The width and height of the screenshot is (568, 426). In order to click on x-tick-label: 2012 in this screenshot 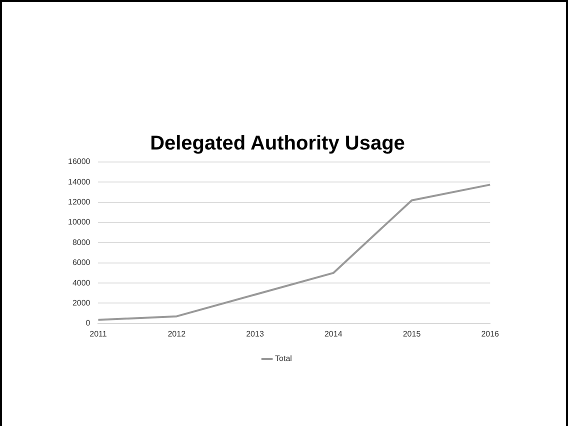, I will do `click(177, 333)`.